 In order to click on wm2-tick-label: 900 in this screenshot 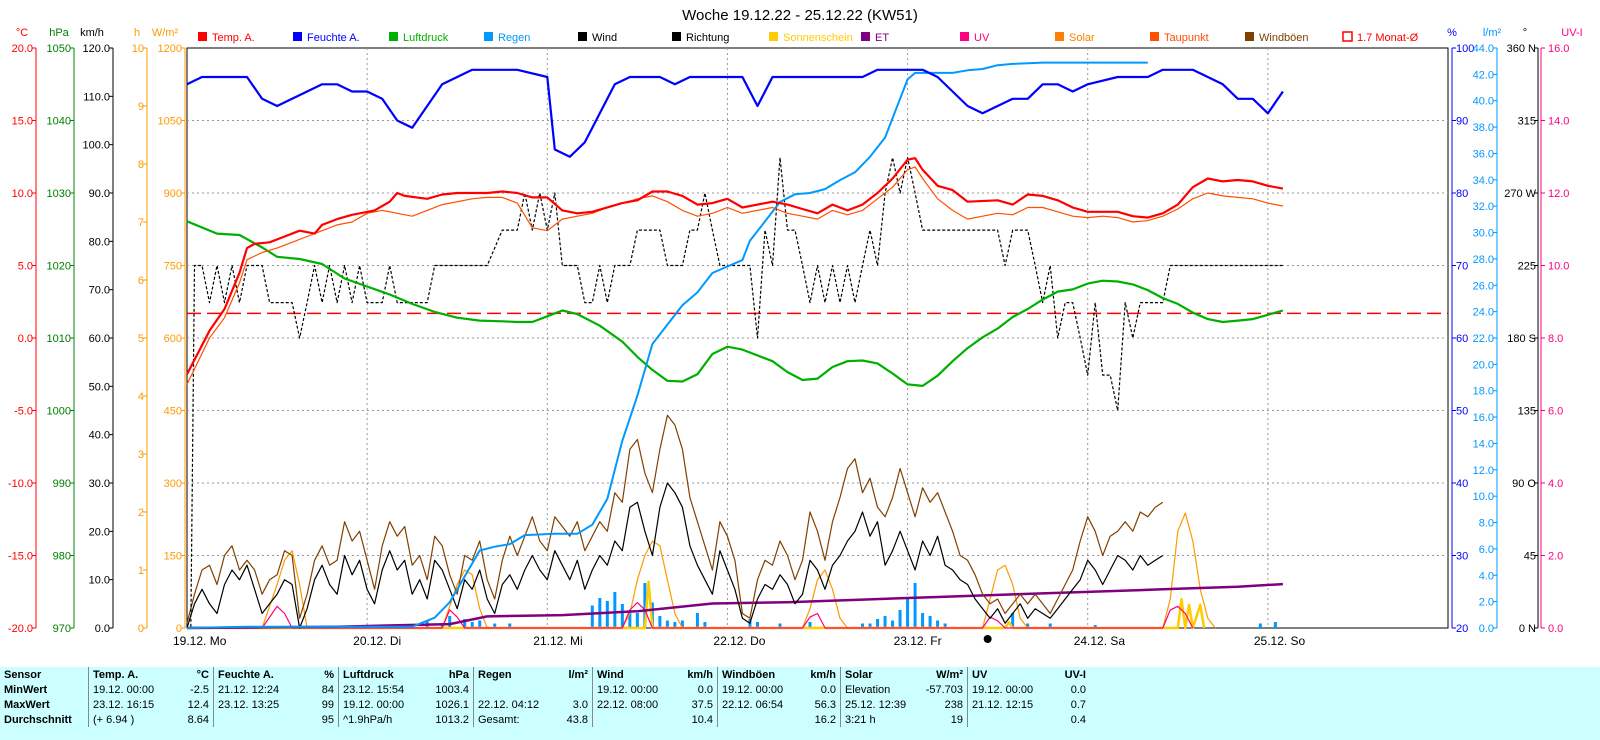, I will do `click(173, 194)`.